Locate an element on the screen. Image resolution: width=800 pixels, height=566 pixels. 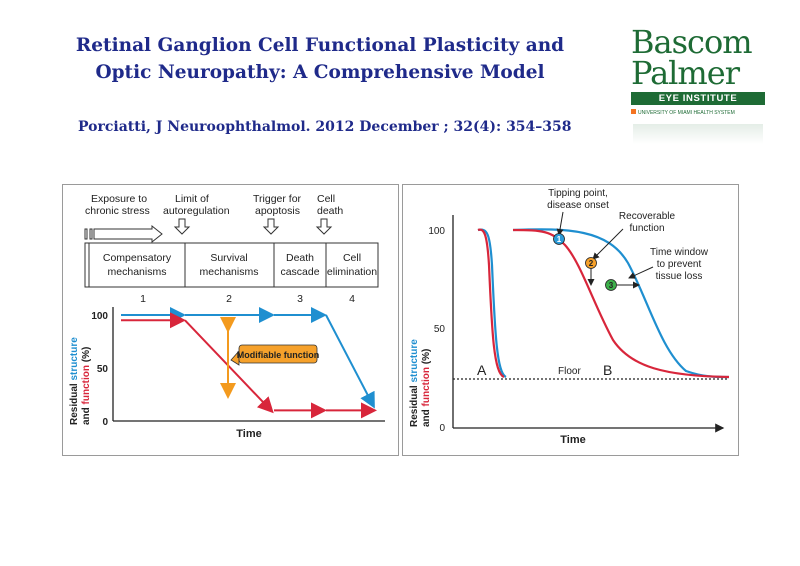
trigger-down-arrow-icon is located at coordinates (271, 226).